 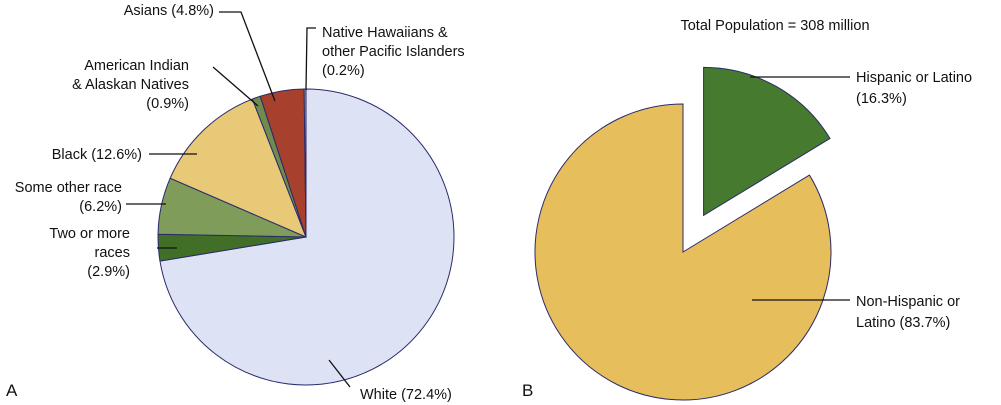 I want to click on label-native-hawaiians-other-pacific-islanders-line-1: Native Hawaiians &, so click(x=385, y=33).